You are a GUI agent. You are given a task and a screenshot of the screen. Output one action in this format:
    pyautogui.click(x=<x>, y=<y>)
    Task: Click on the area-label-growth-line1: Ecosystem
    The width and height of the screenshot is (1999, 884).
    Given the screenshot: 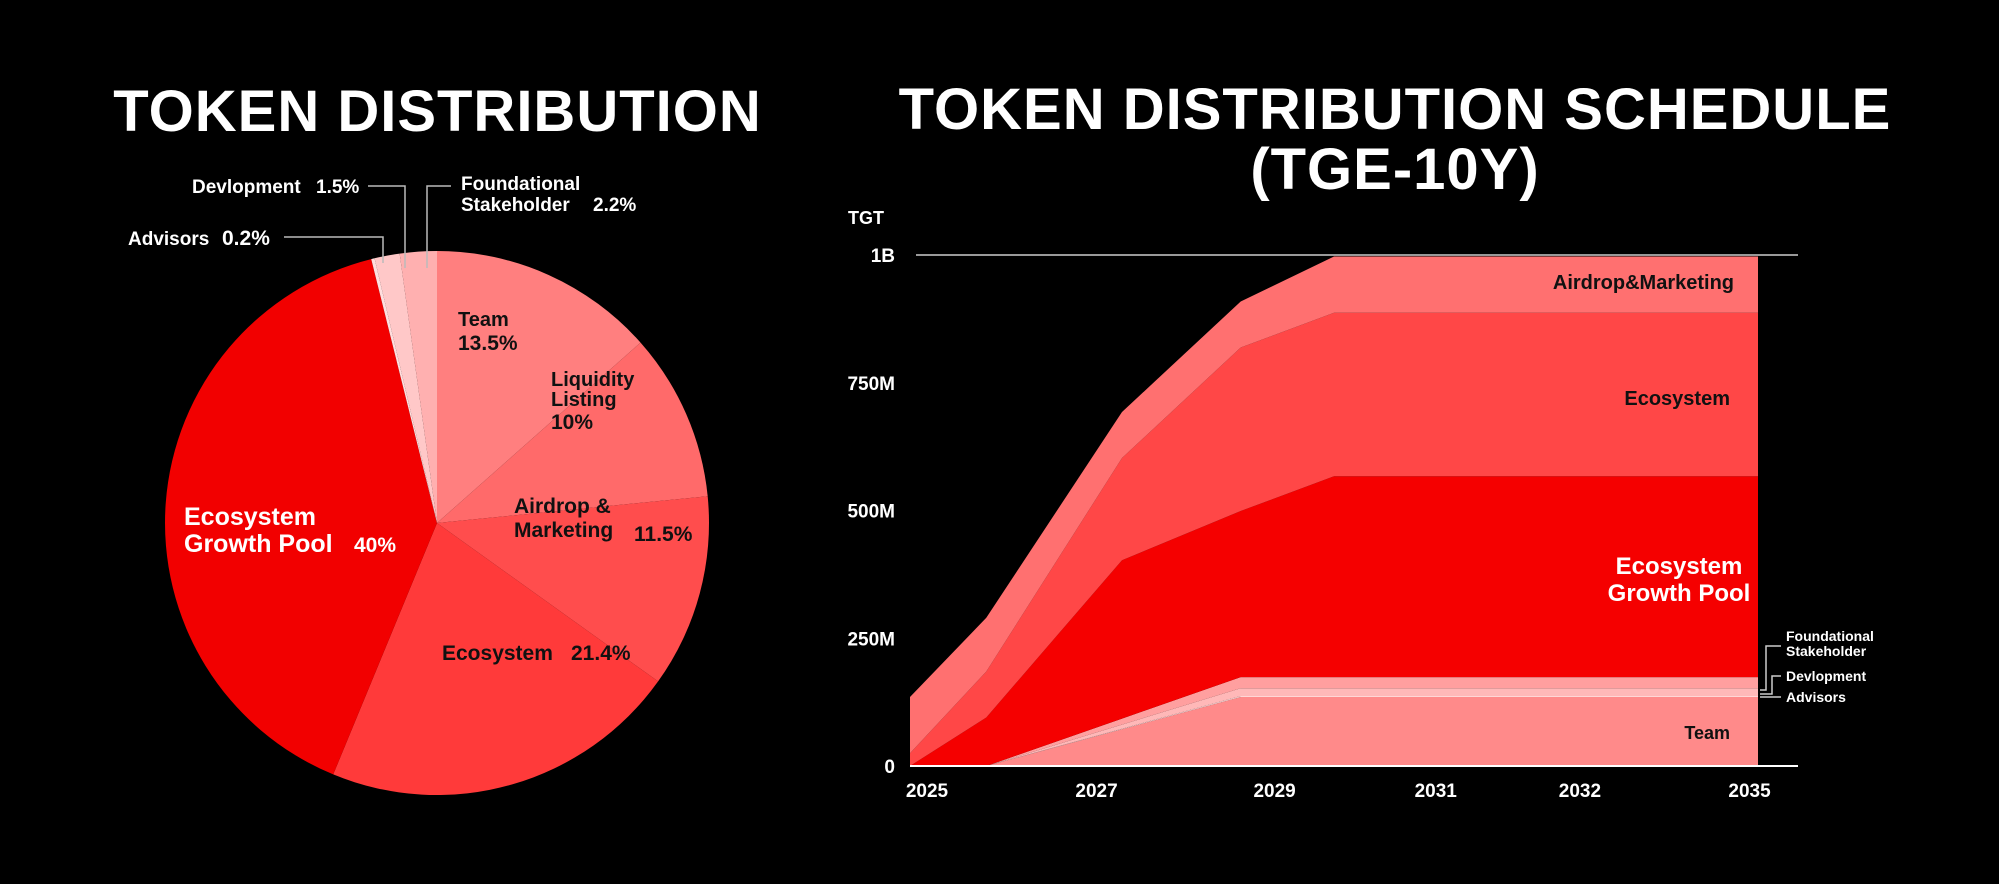 What is the action you would take?
    pyautogui.click(x=1679, y=566)
    